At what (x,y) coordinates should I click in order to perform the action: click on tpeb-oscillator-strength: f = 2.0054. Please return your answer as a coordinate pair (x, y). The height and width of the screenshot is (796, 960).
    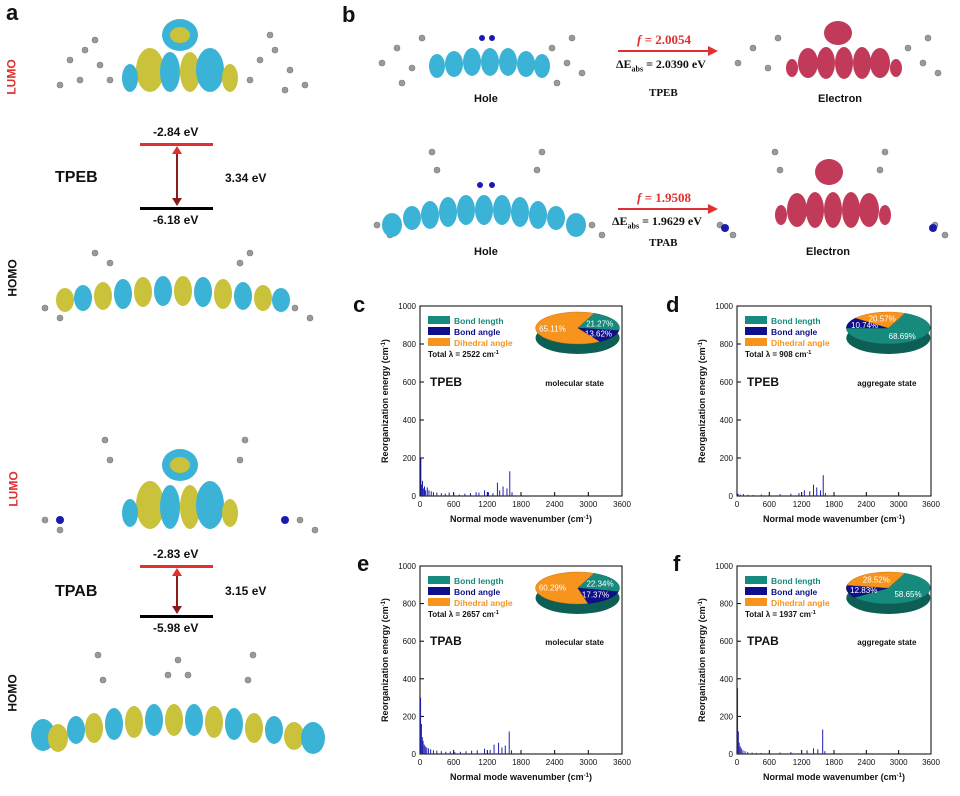
    Looking at the image, I should click on (664, 39).